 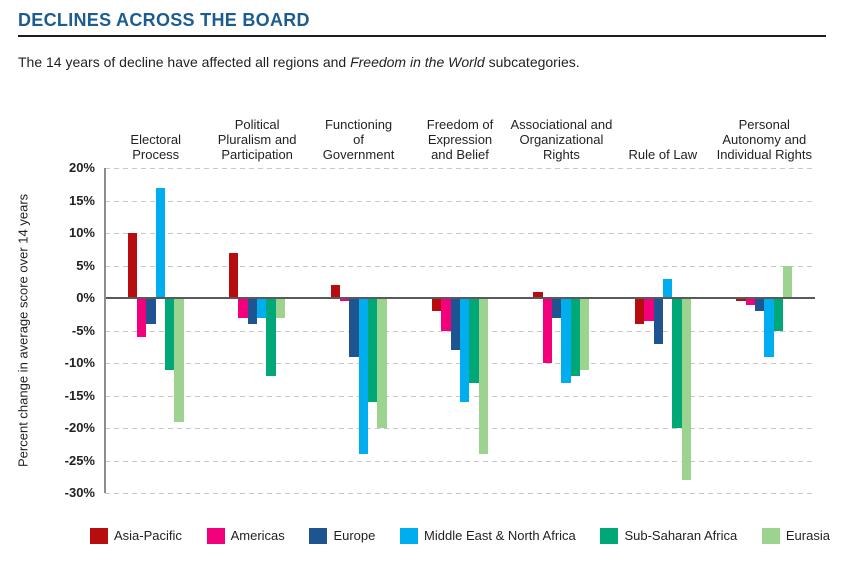 I want to click on category-label: Electoral Process, so click(x=155, y=147).